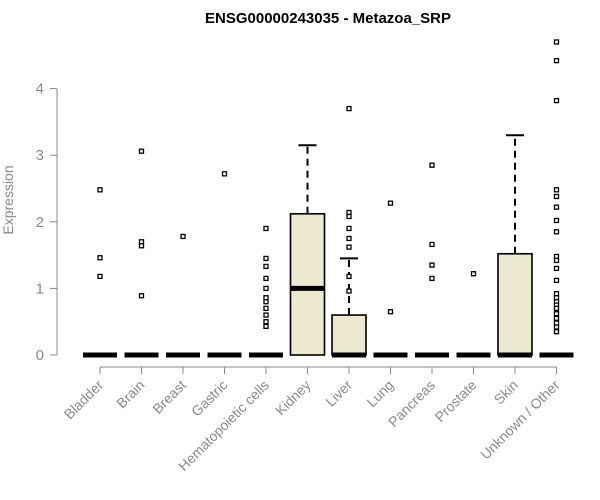 The width and height of the screenshot is (600, 500). Describe the element at coordinates (515, 246) in the screenshot. I see `box-skin` at that location.